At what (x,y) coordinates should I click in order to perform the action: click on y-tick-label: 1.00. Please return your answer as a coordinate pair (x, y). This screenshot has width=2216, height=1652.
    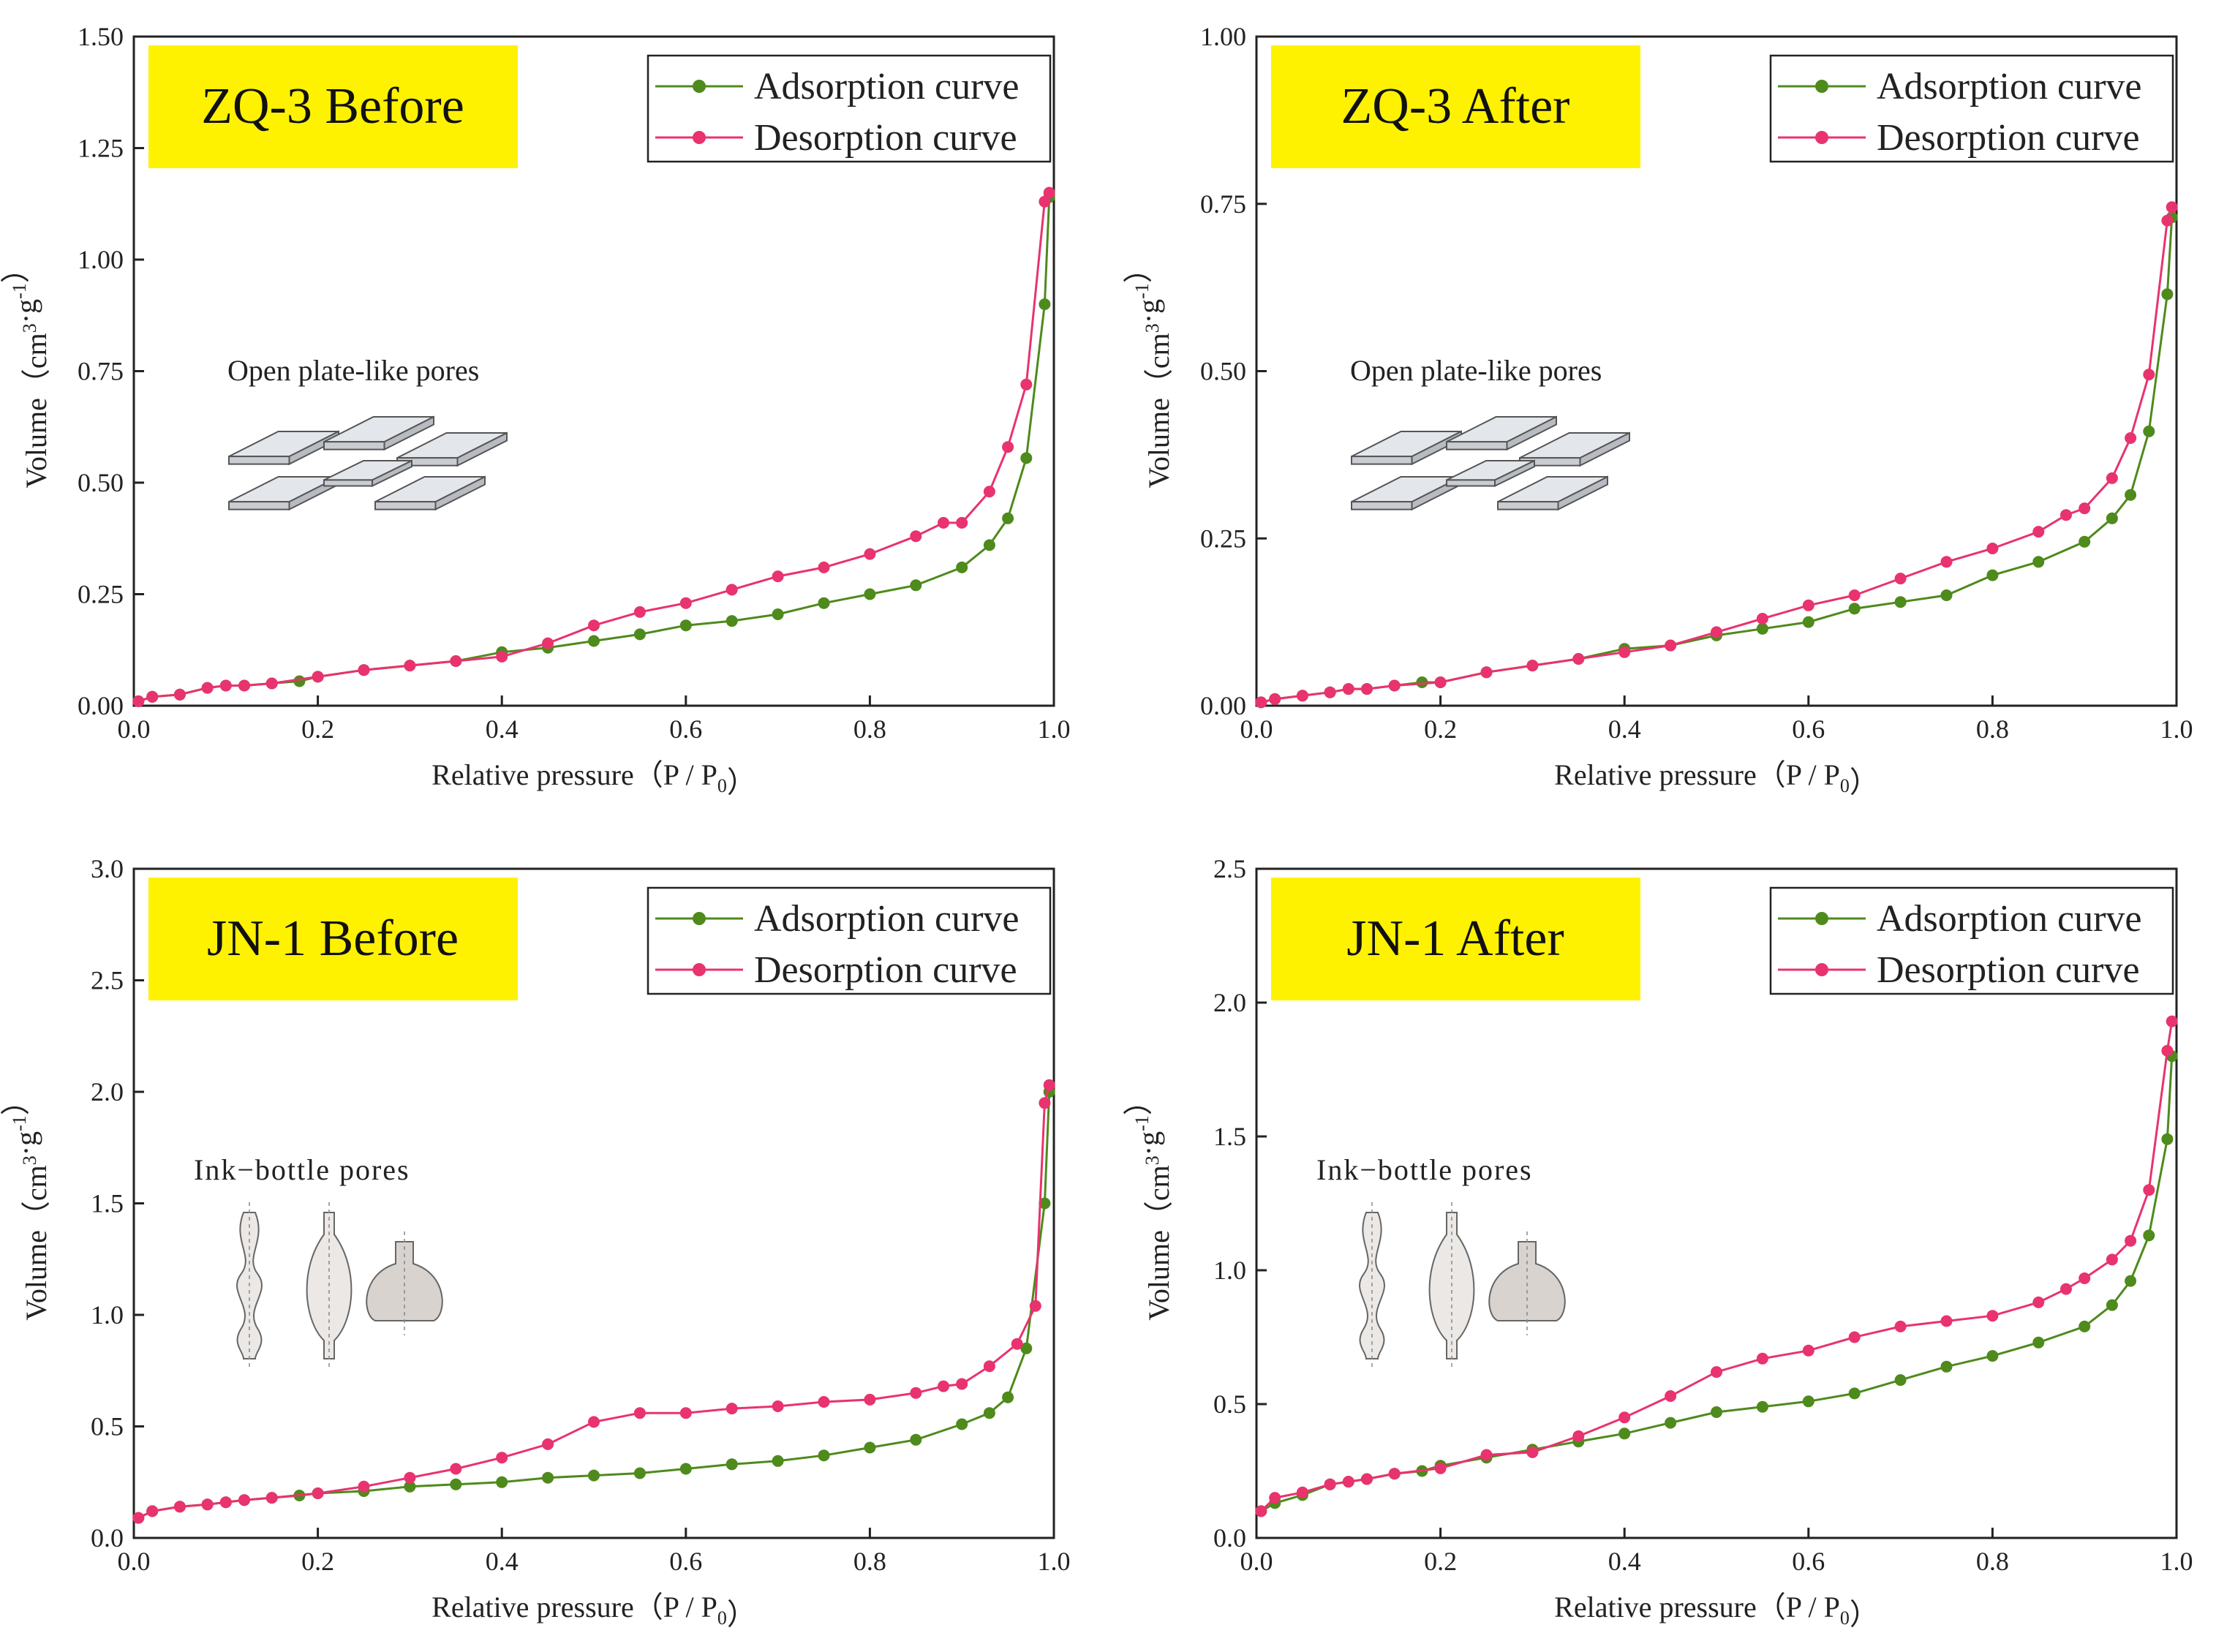
    Looking at the image, I should click on (1223, 37).